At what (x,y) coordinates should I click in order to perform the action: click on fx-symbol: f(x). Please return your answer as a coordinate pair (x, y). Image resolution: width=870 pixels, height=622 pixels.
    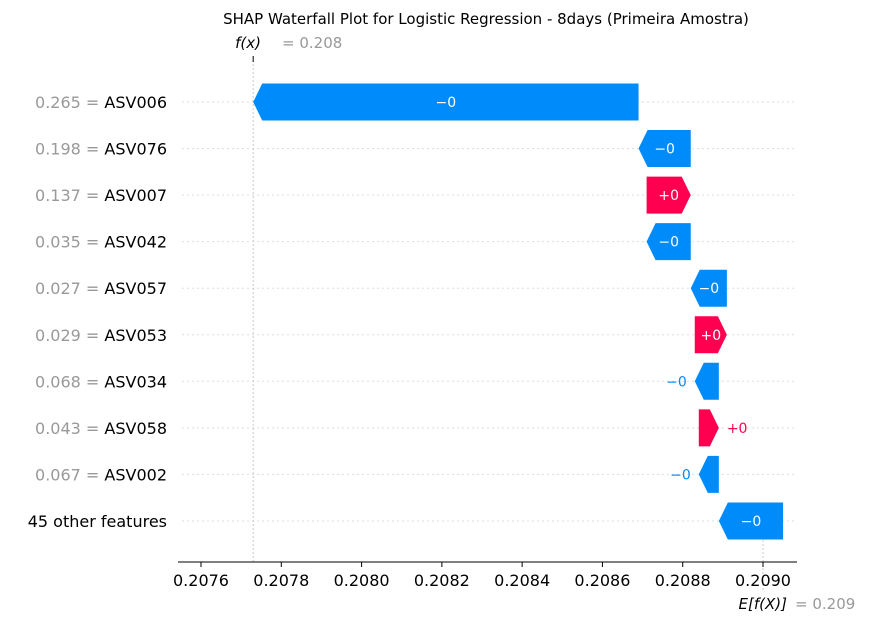
    Looking at the image, I should click on (248, 43).